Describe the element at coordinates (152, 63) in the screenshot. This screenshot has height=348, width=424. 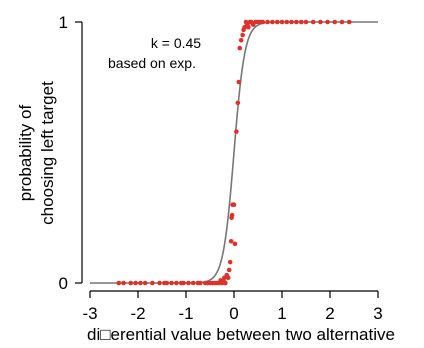
I see `annotation-based-on: based on exp.` at that location.